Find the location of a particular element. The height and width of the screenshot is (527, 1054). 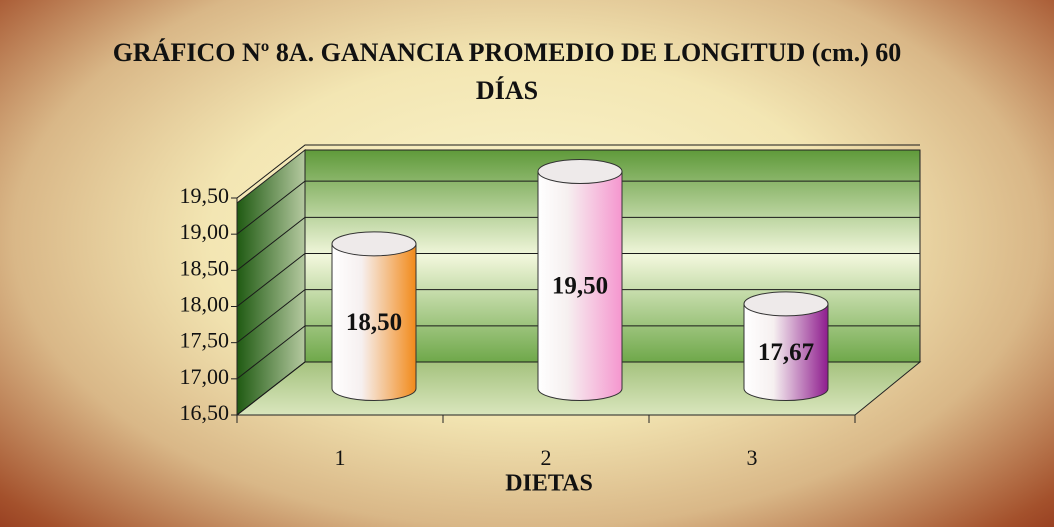

x-tick-label: 1 is located at coordinates (340, 457).